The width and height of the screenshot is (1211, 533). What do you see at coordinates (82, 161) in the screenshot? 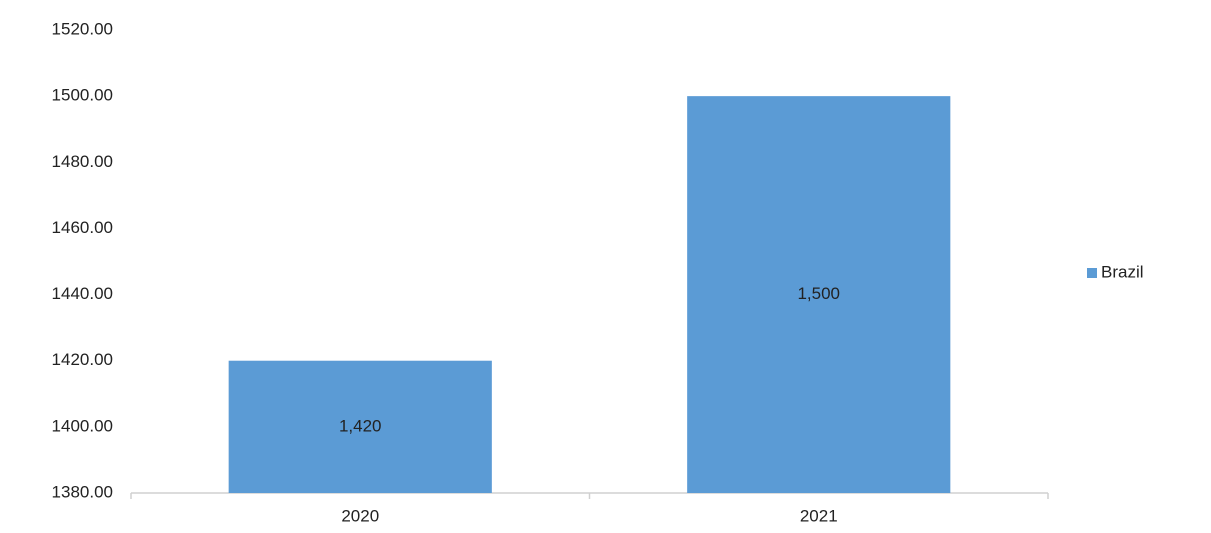
I see `y-tick-label: 1480.00` at bounding box center [82, 161].